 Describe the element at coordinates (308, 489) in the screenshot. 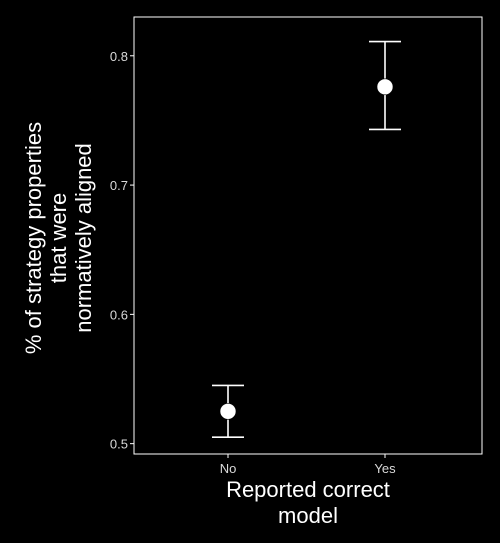

I see `x-axis-title-line-1: Reported correct` at that location.